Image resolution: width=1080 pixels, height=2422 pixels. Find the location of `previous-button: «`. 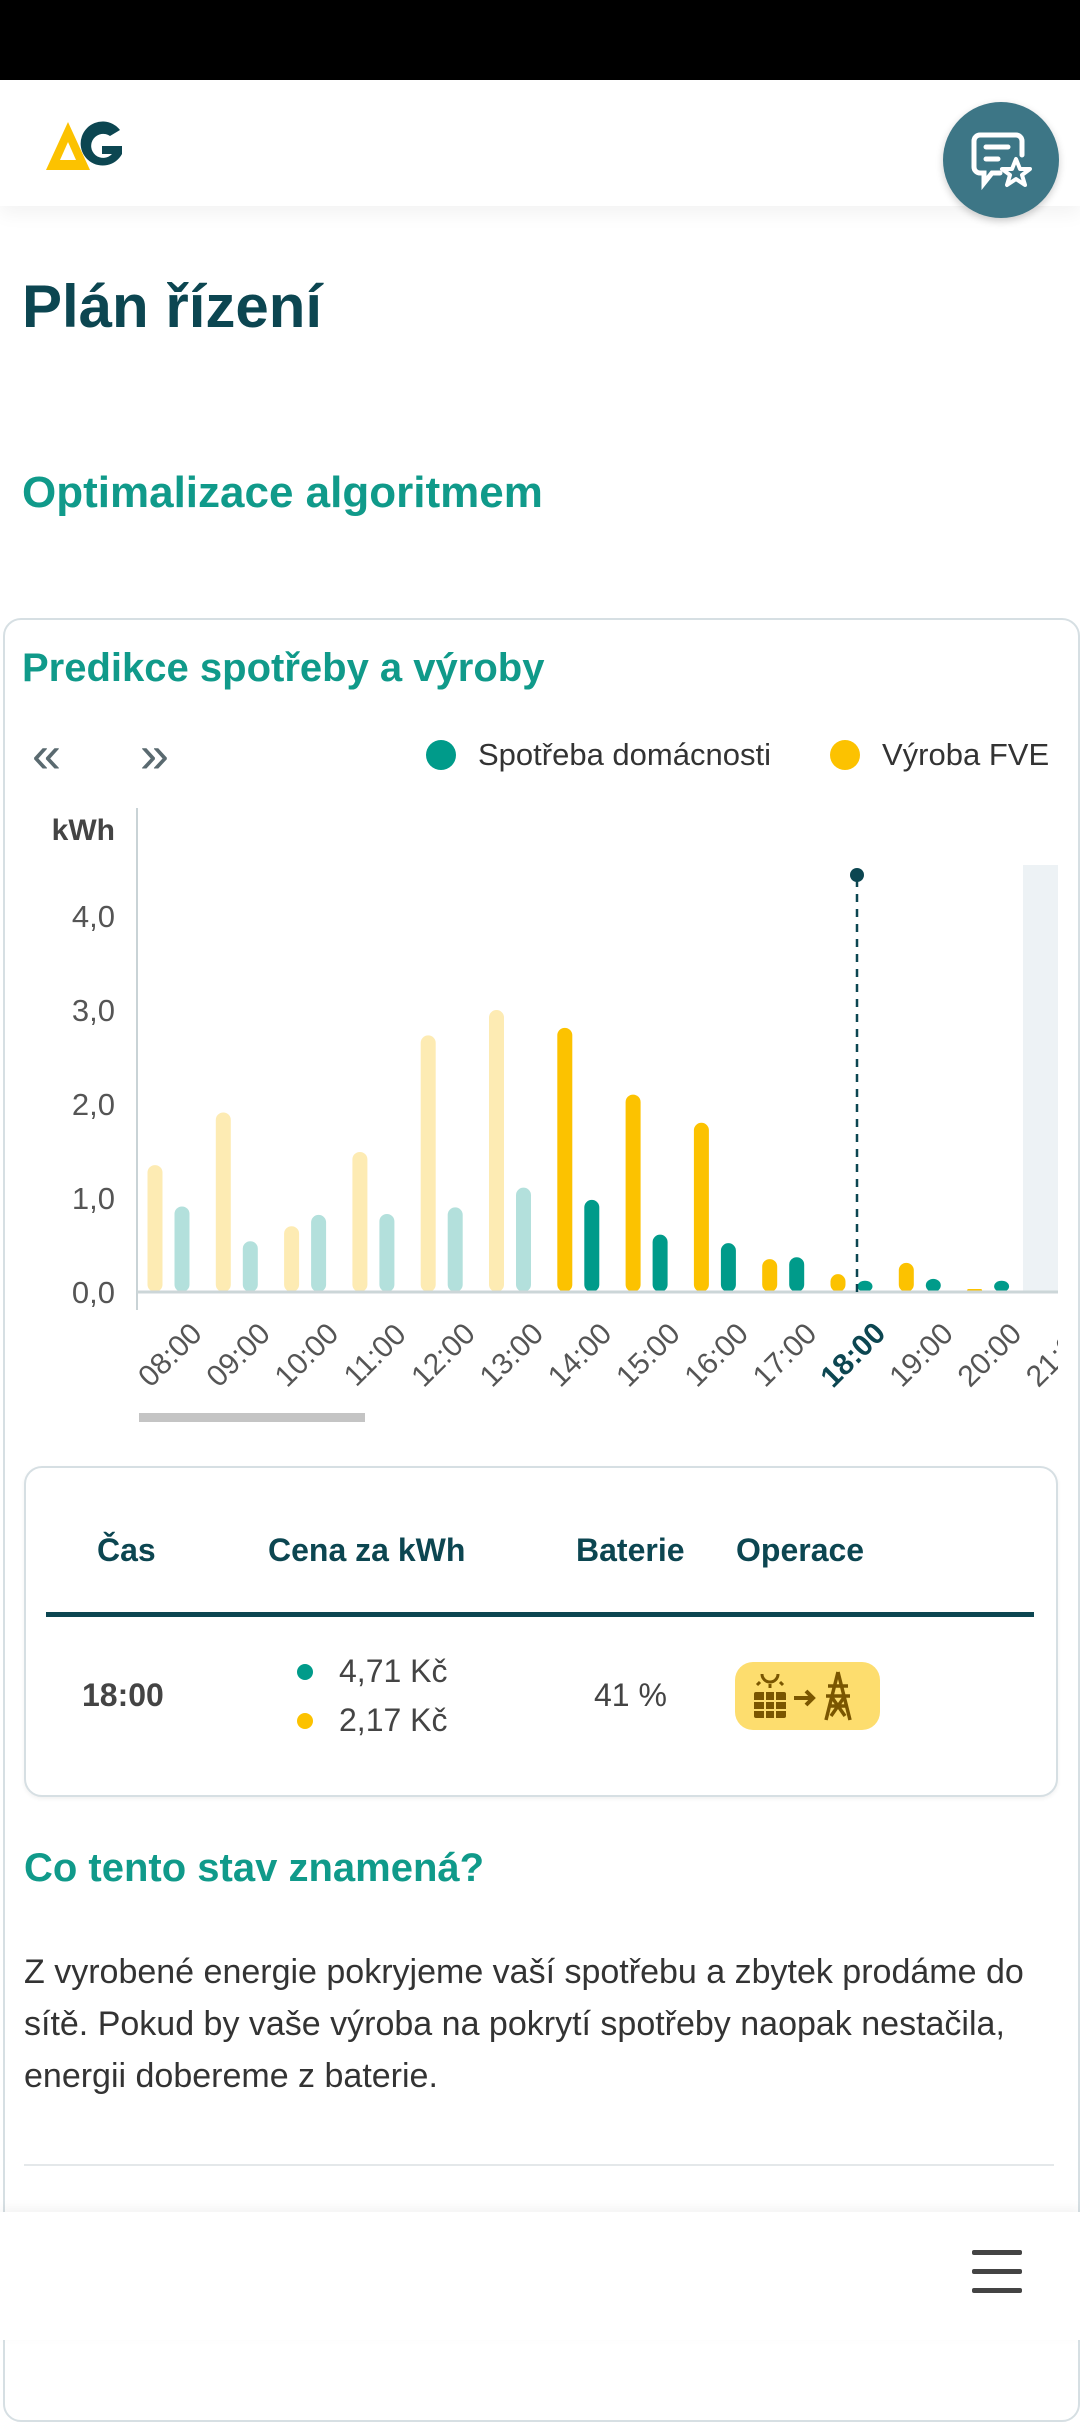

previous-button: « is located at coordinates (46, 755).